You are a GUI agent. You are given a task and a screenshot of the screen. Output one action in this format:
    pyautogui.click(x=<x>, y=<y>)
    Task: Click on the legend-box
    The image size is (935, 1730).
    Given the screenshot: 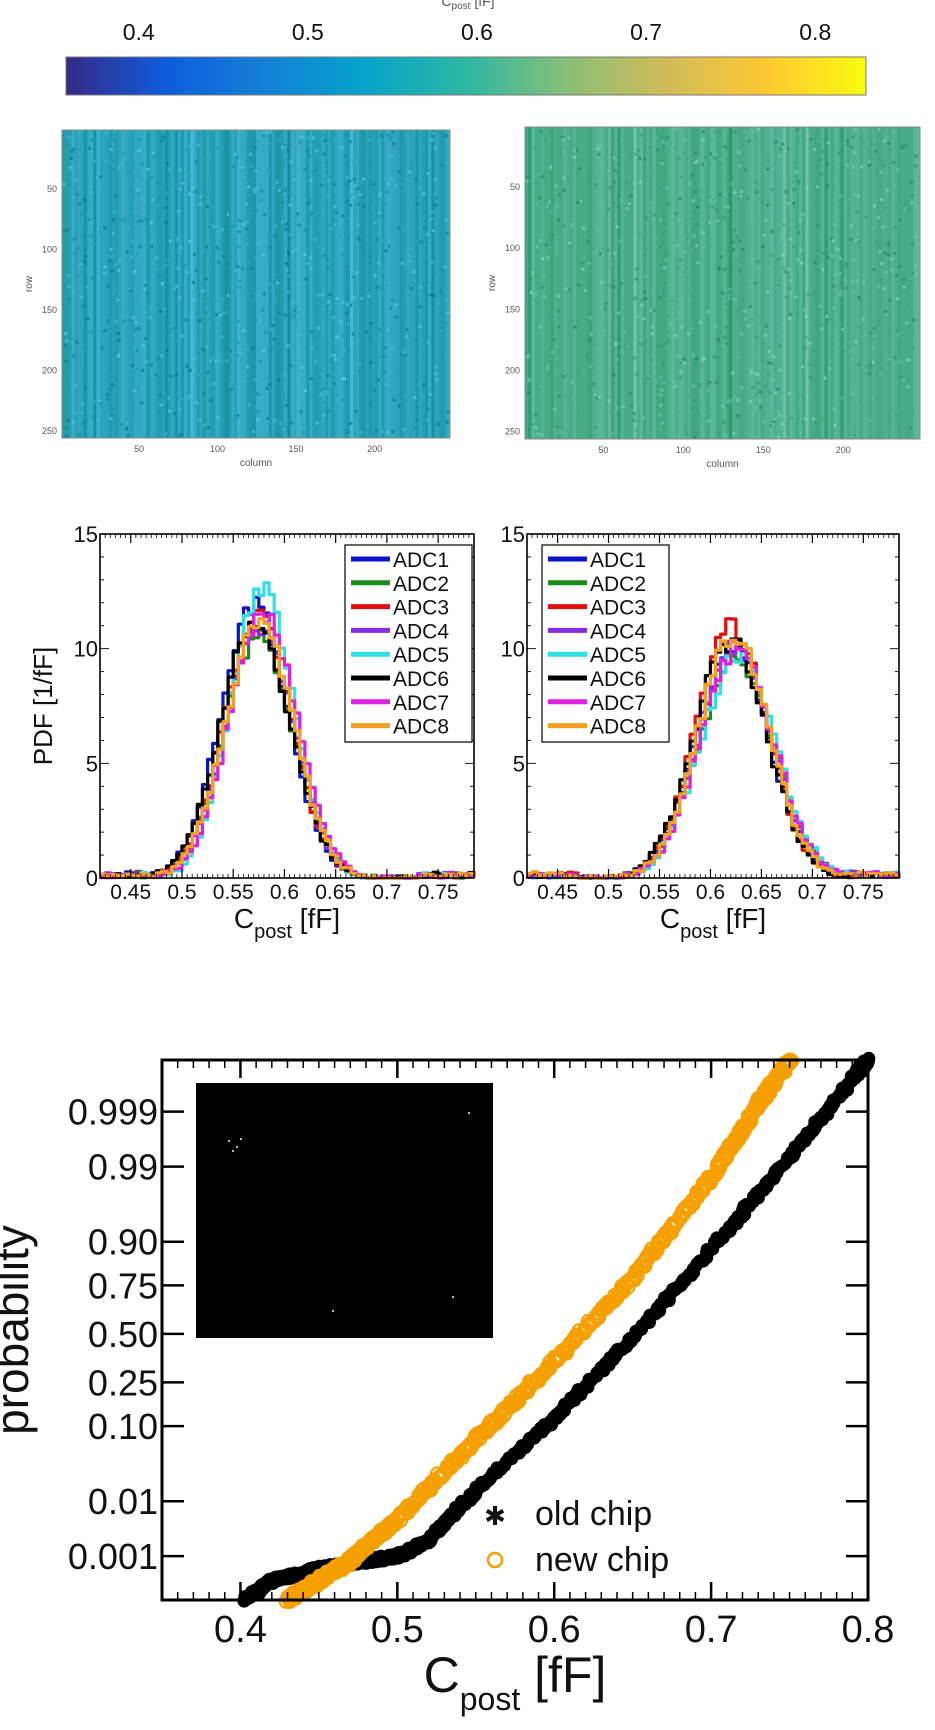 What is the action you would take?
    pyautogui.click(x=605, y=643)
    